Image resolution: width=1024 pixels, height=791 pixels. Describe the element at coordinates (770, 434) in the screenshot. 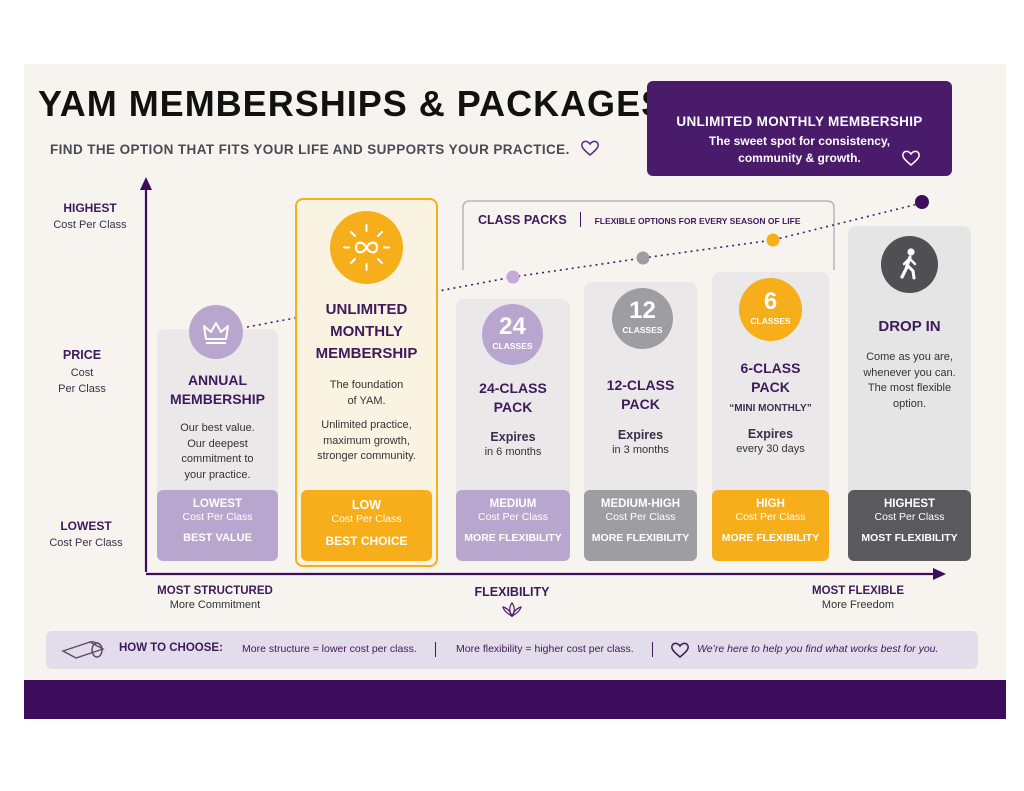

I see `pack6-expires: Expires` at that location.